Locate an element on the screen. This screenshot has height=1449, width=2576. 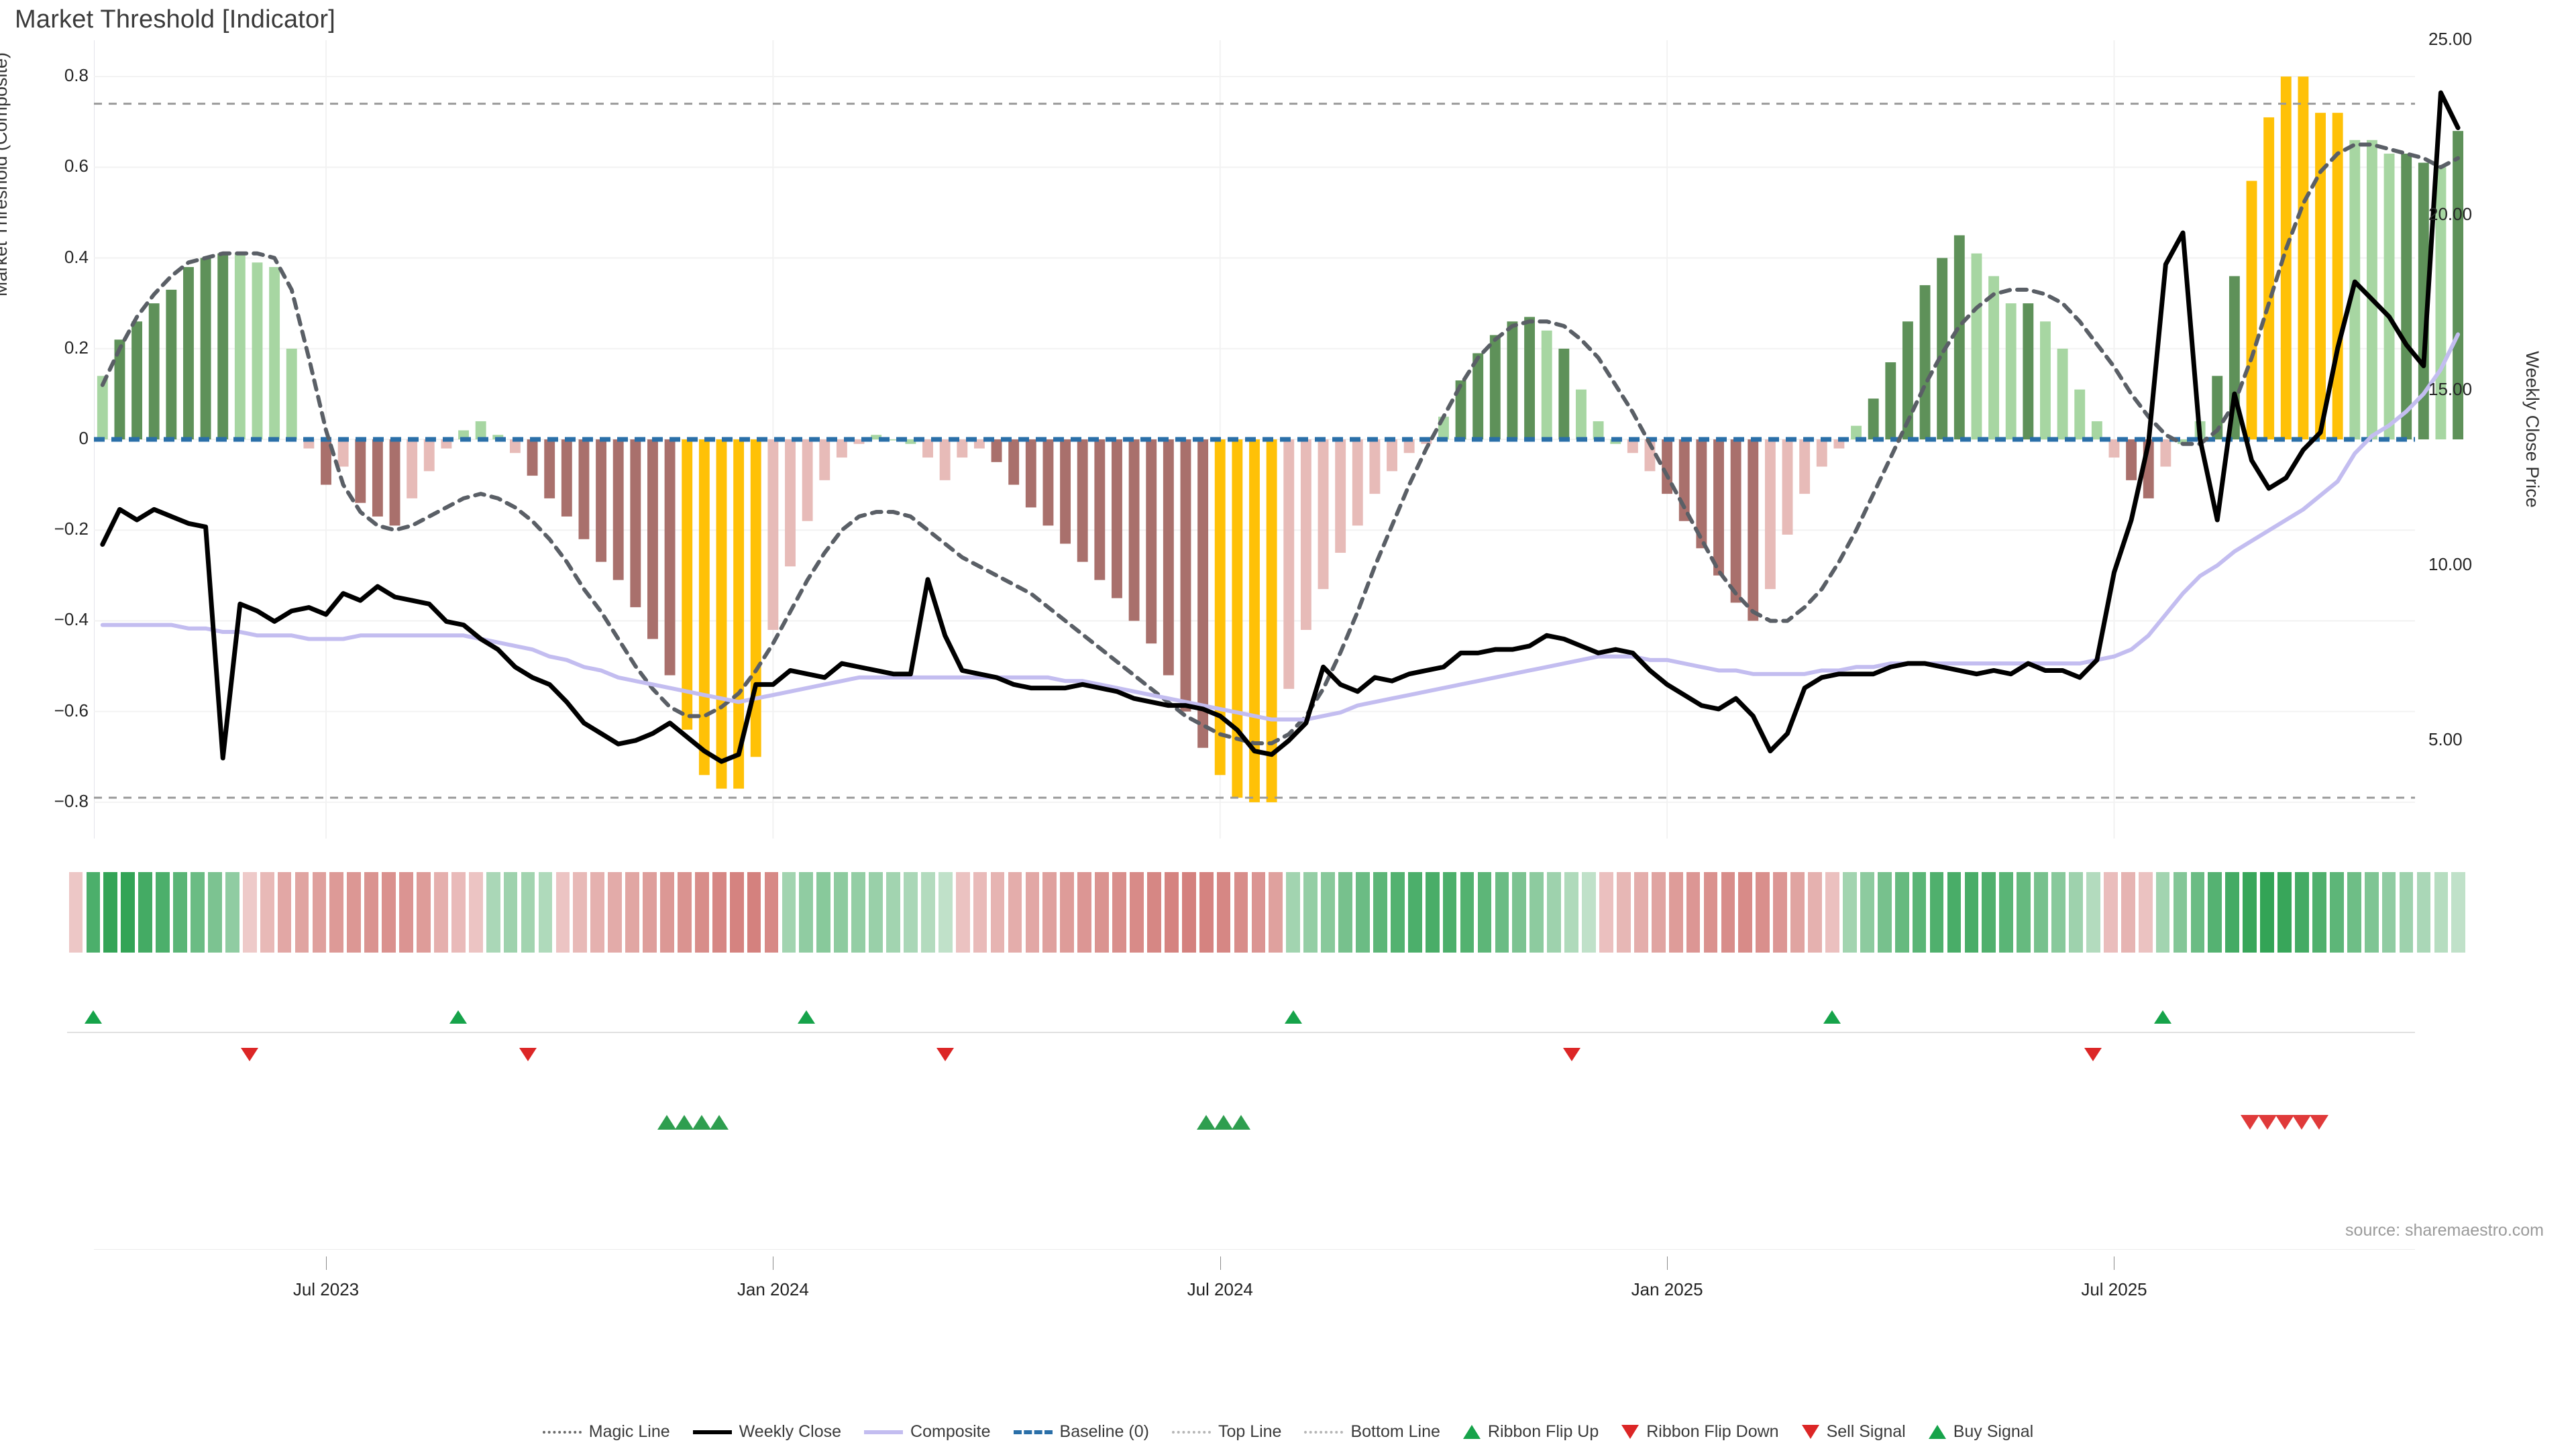
x-tickmark is located at coordinates (326, 1263).